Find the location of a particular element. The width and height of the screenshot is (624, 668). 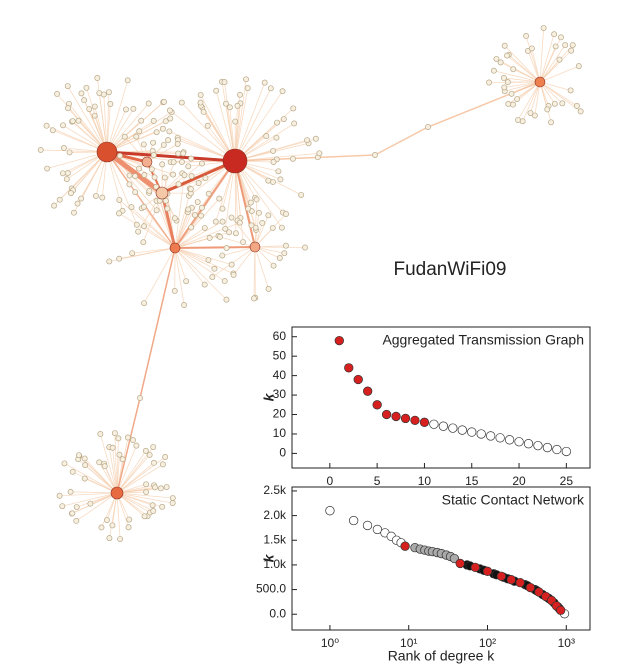

x-tick-label: 10² is located at coordinates (487, 643).